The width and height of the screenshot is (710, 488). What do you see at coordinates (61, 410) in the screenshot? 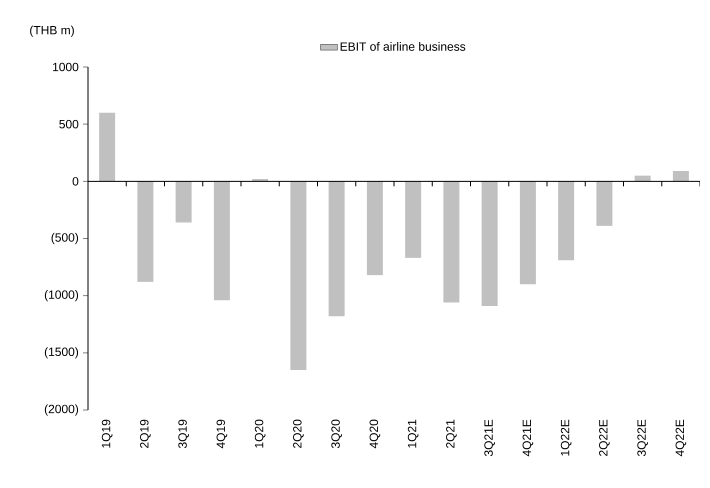
I see `y-tick-label: (2000)` at bounding box center [61, 410].